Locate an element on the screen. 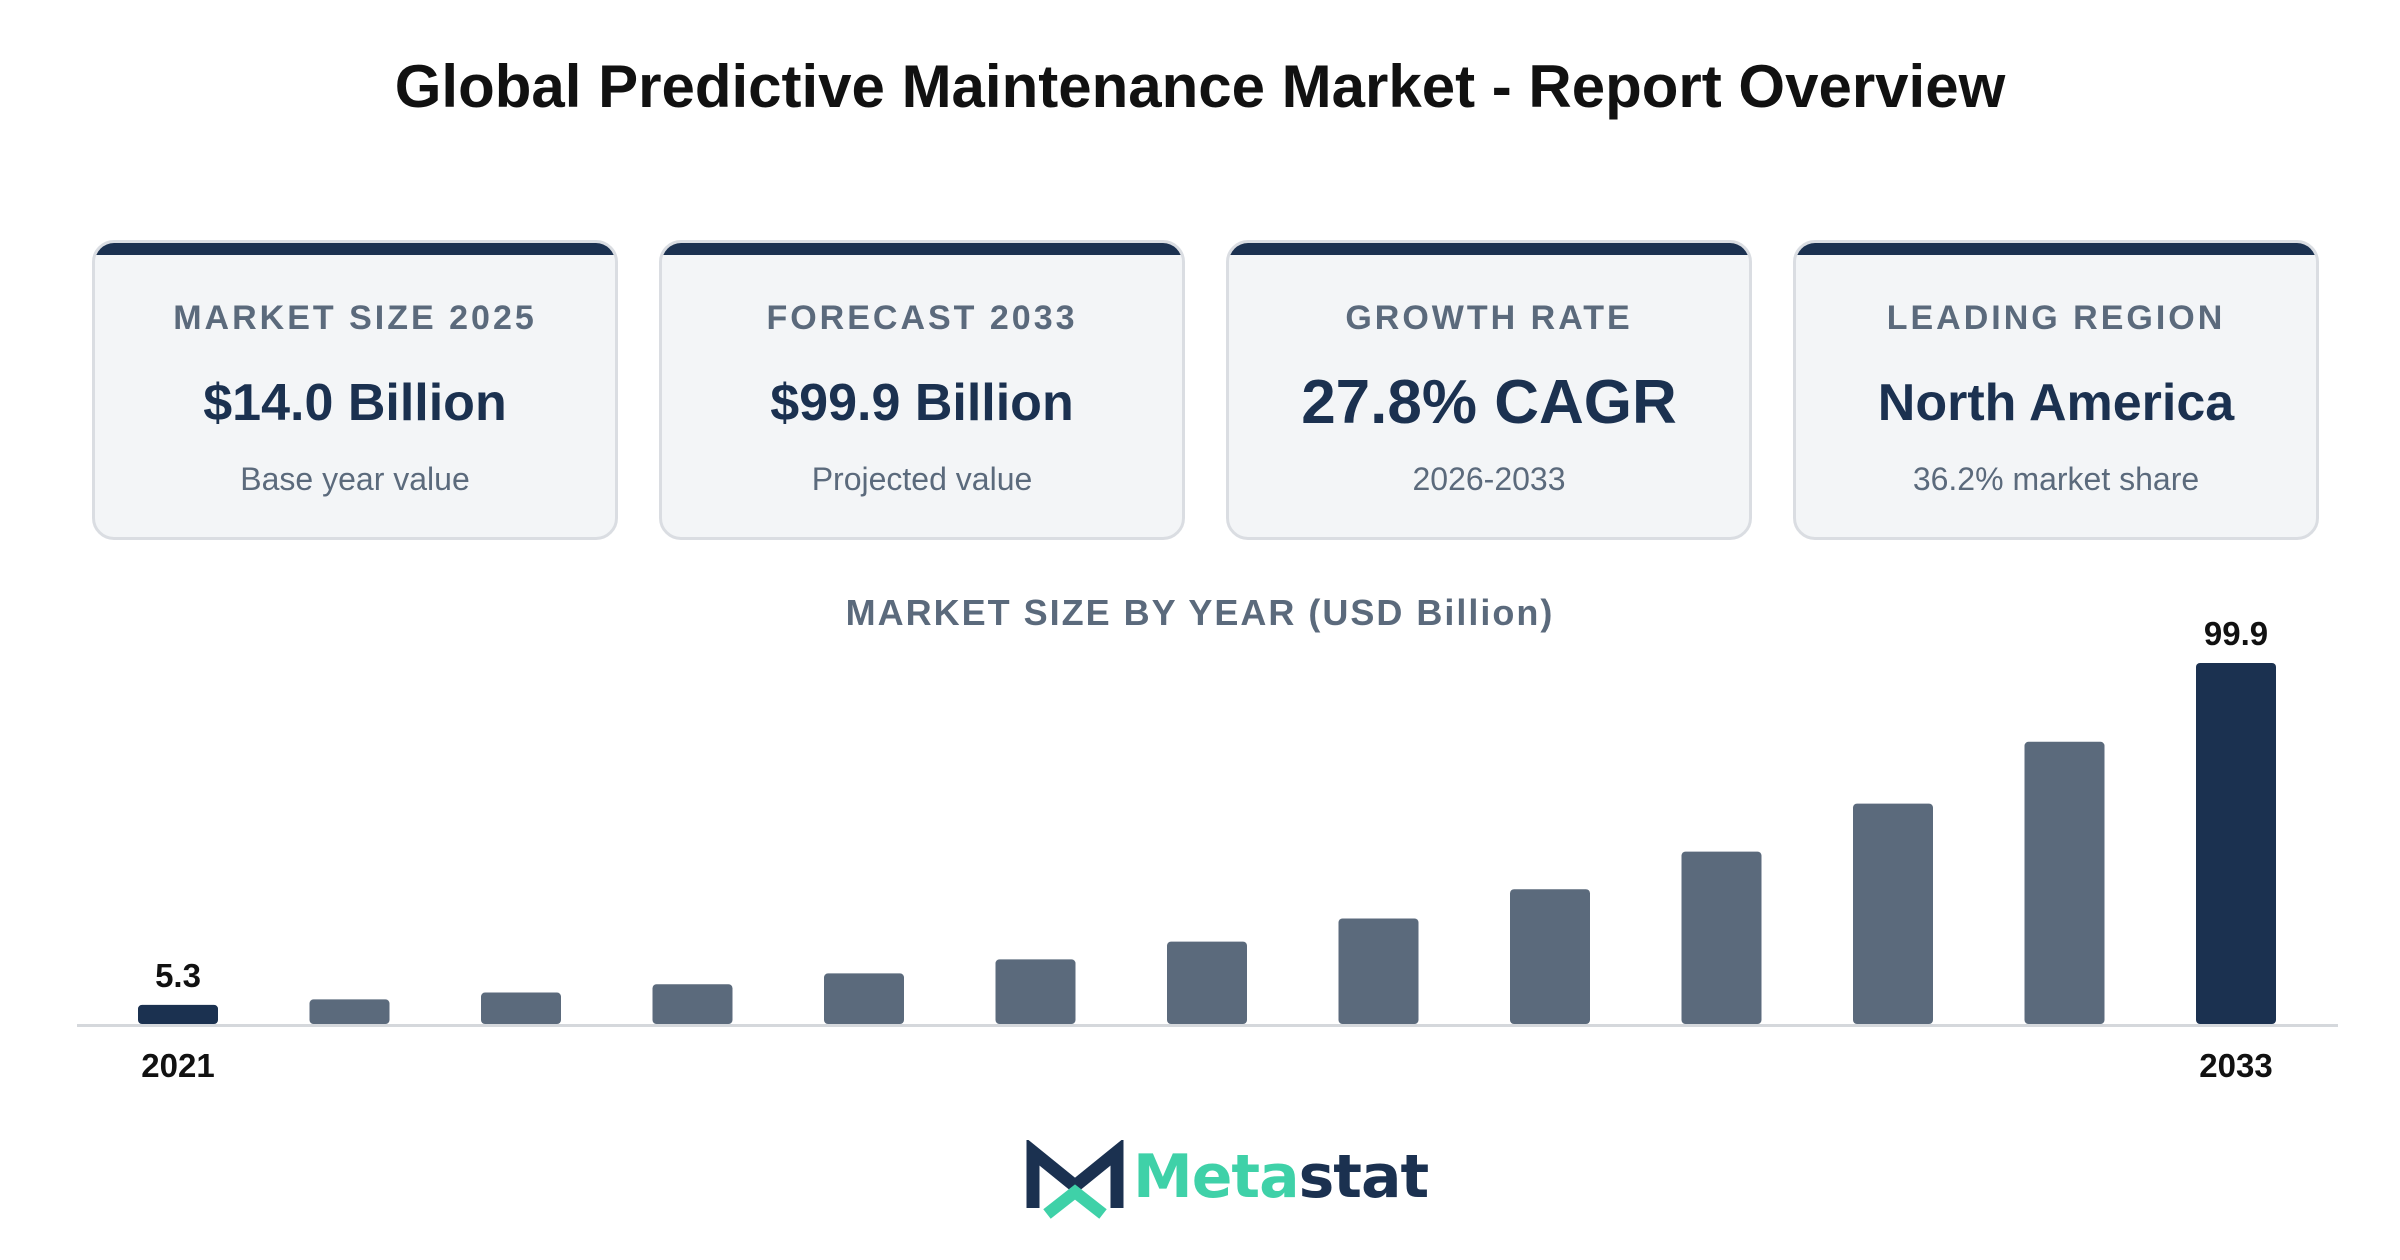 The height and width of the screenshot is (1260, 2400). kpi-subtext: Projected value is located at coordinates (922, 479).